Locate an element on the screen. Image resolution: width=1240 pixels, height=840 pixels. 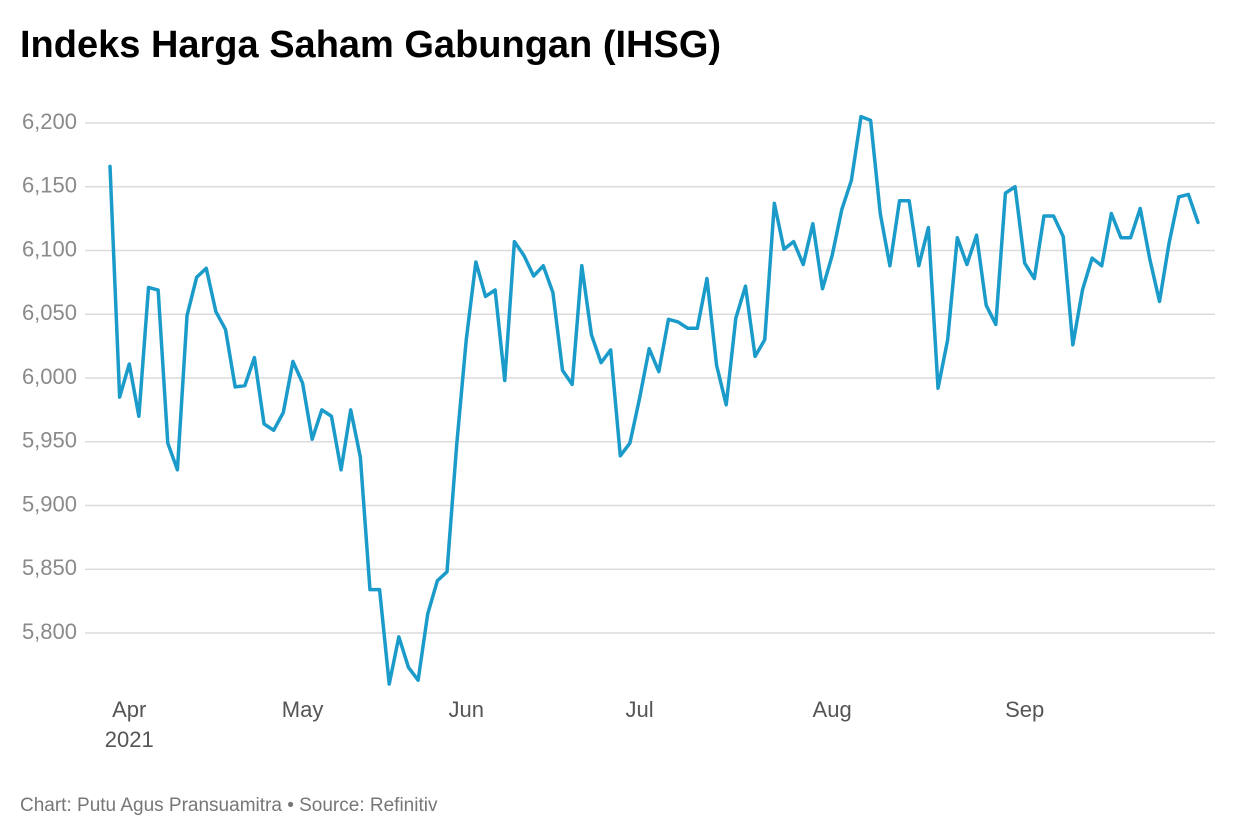
y-tick-label: 6,000 is located at coordinates (49, 376).